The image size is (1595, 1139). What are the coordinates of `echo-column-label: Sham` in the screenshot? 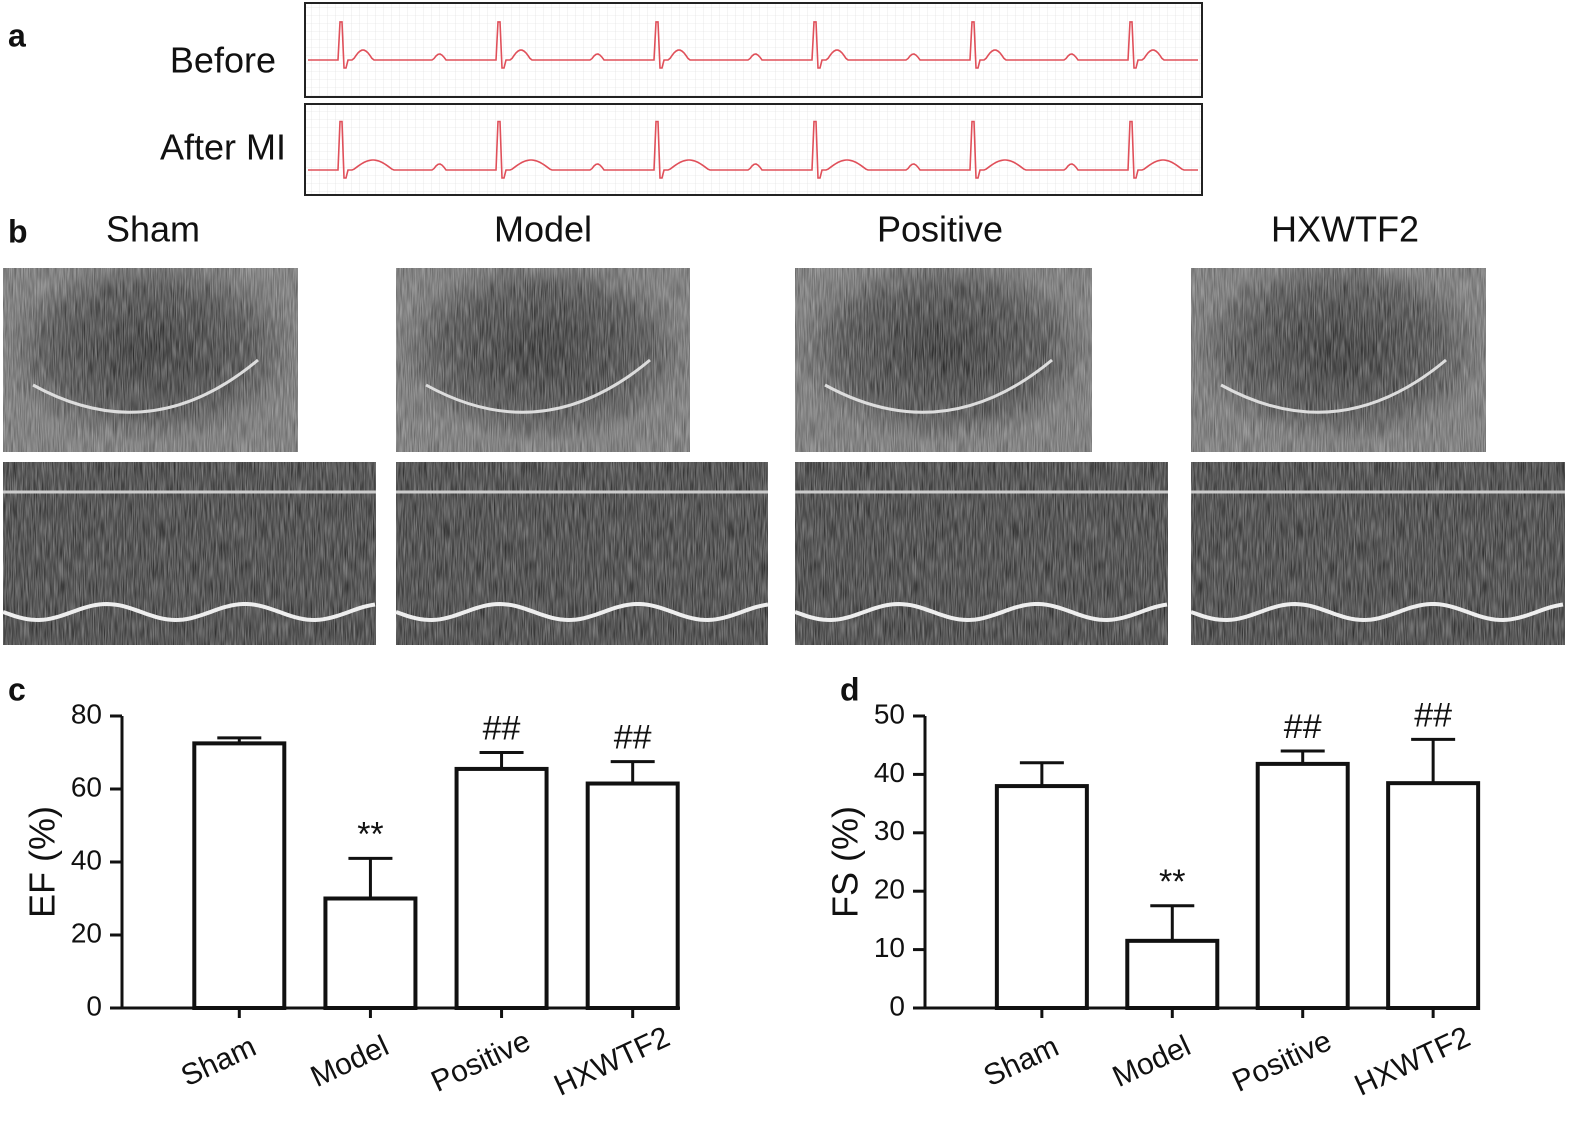 It's located at (153, 229).